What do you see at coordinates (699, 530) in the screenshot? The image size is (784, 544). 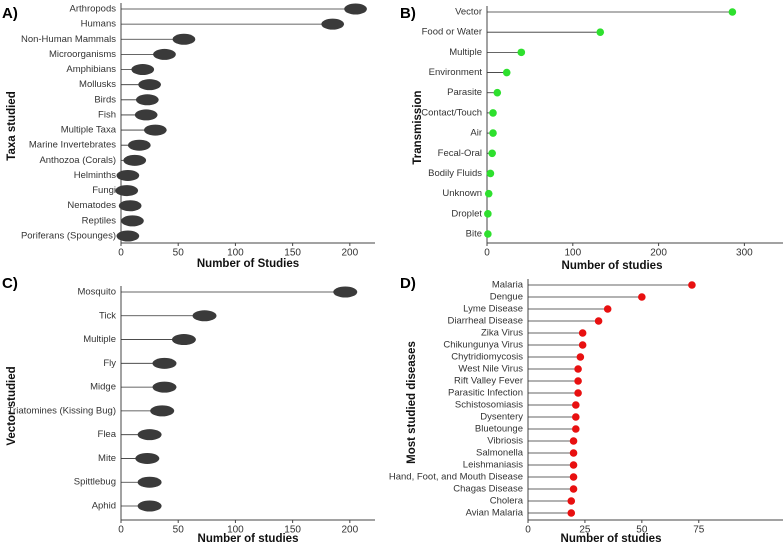 I see `x-tick-label: 75` at bounding box center [699, 530].